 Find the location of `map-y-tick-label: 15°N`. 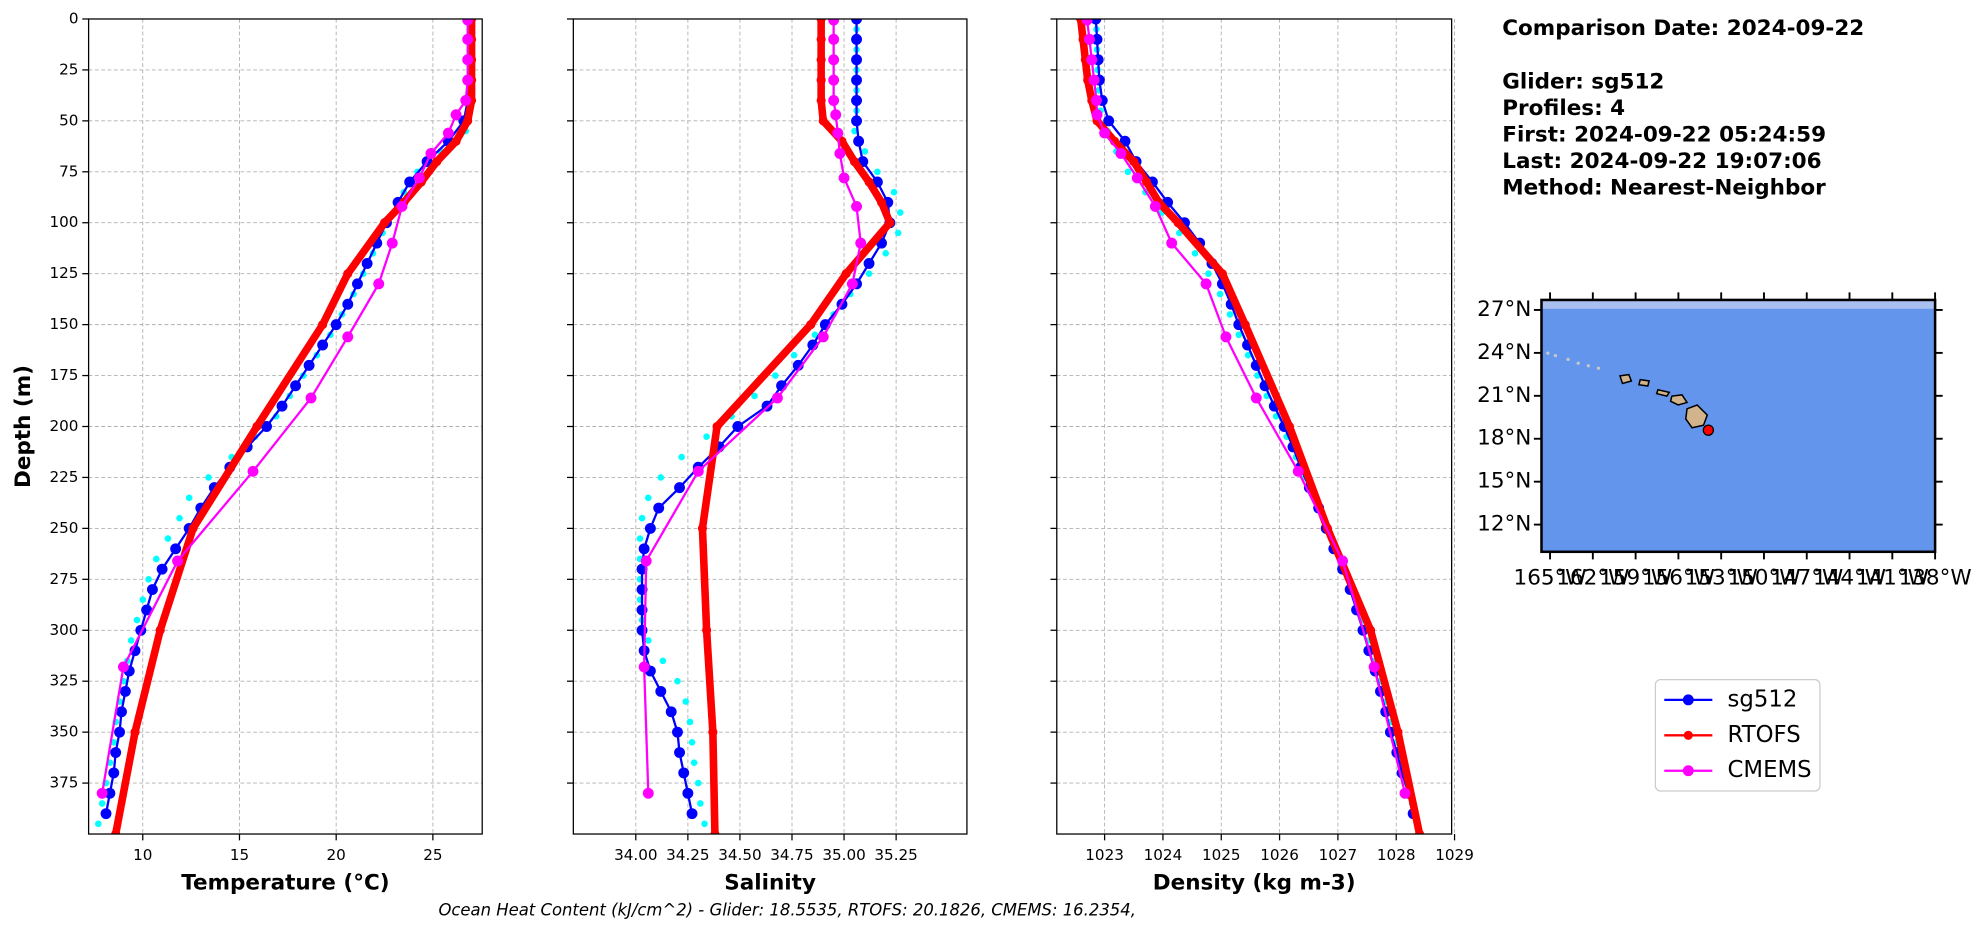

map-y-tick-label: 15°N is located at coordinates (1504, 481).